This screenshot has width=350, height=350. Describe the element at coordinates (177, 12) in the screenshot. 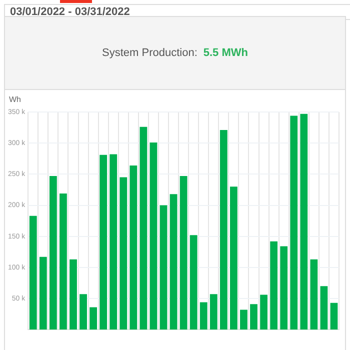

I see `chart-title: 03/01/2022 - 03/31/2022` at that location.